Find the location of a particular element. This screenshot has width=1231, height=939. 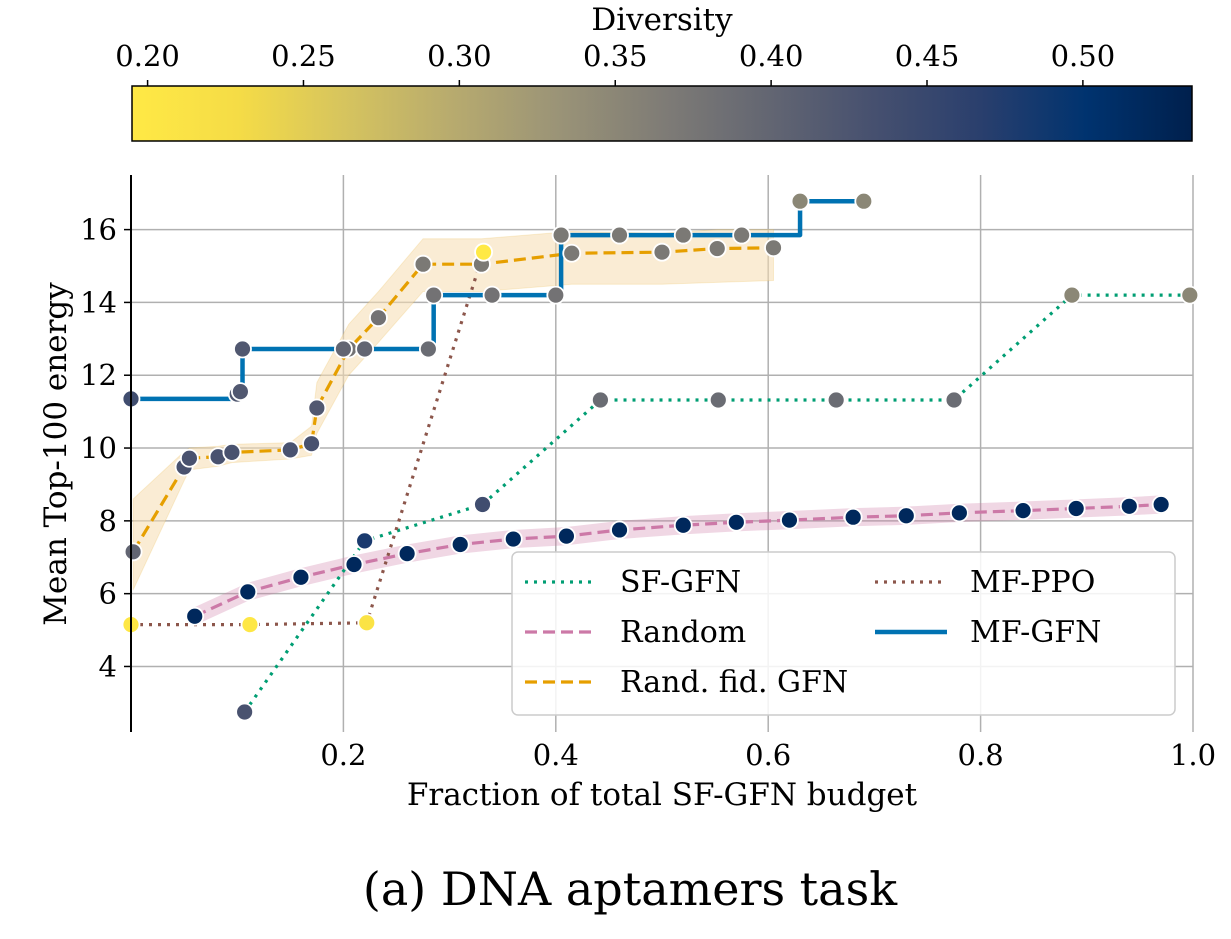

colorbar-tick-label: 0.40 is located at coordinates (771, 56).